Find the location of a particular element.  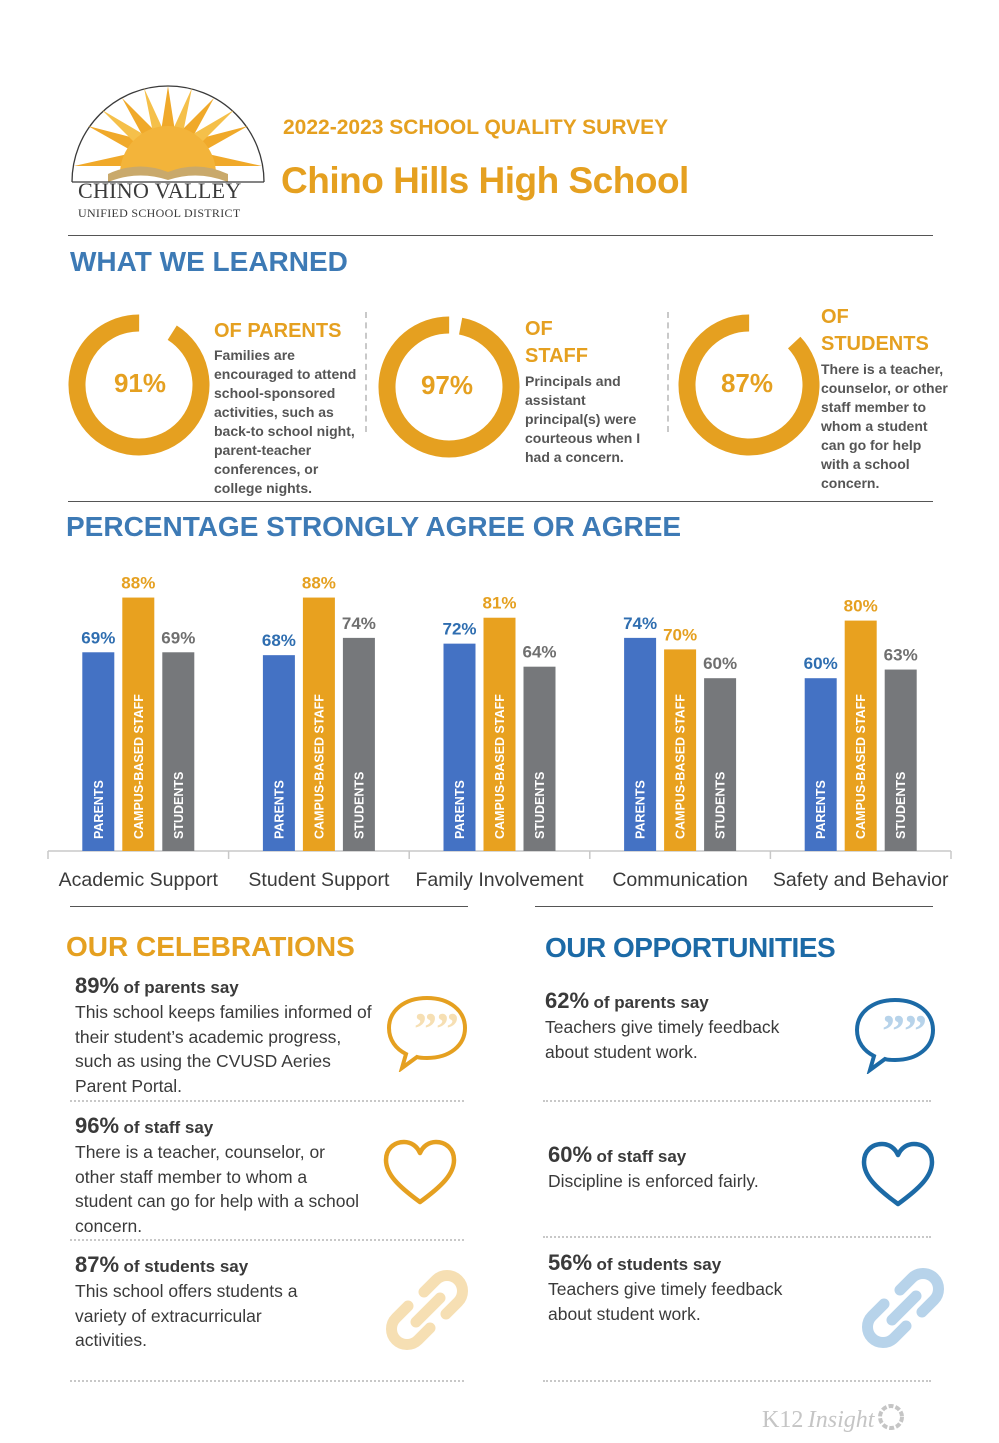

sunburst-logo-icon is located at coordinates (168, 134).